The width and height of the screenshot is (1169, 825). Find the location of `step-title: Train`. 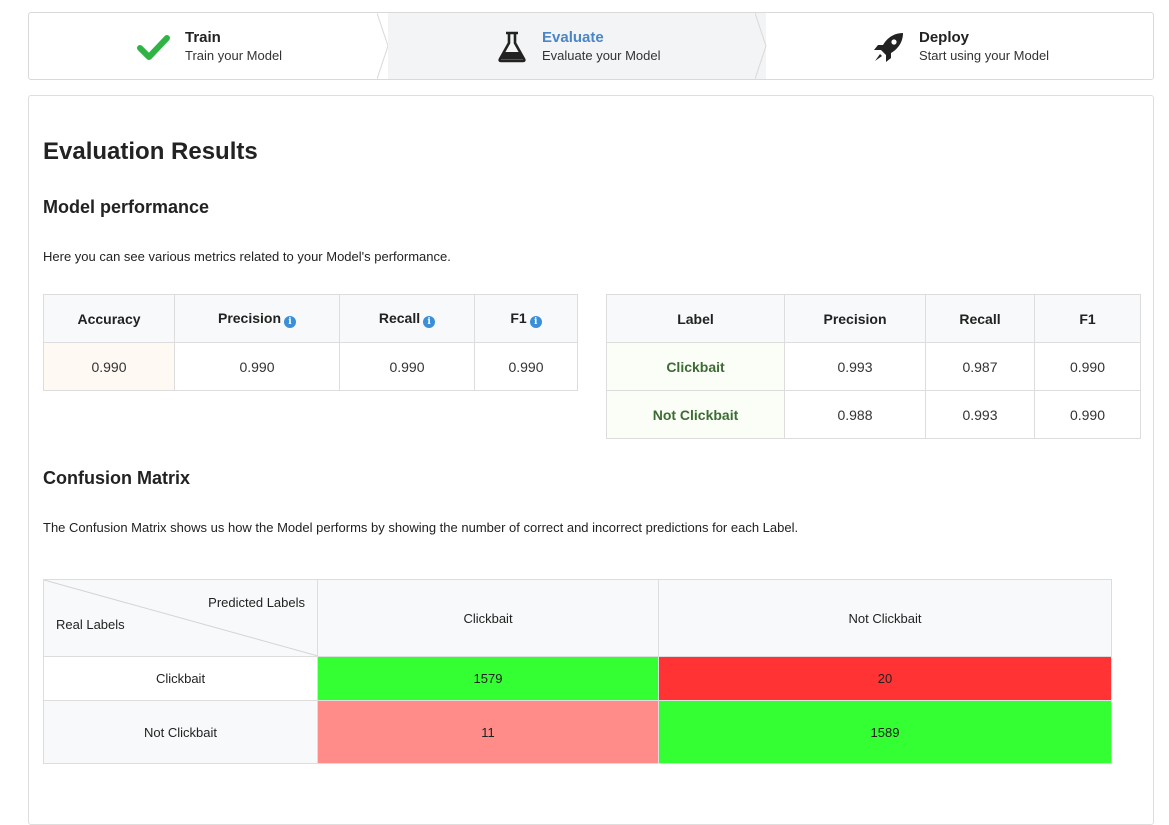

step-title: Train is located at coordinates (203, 37).